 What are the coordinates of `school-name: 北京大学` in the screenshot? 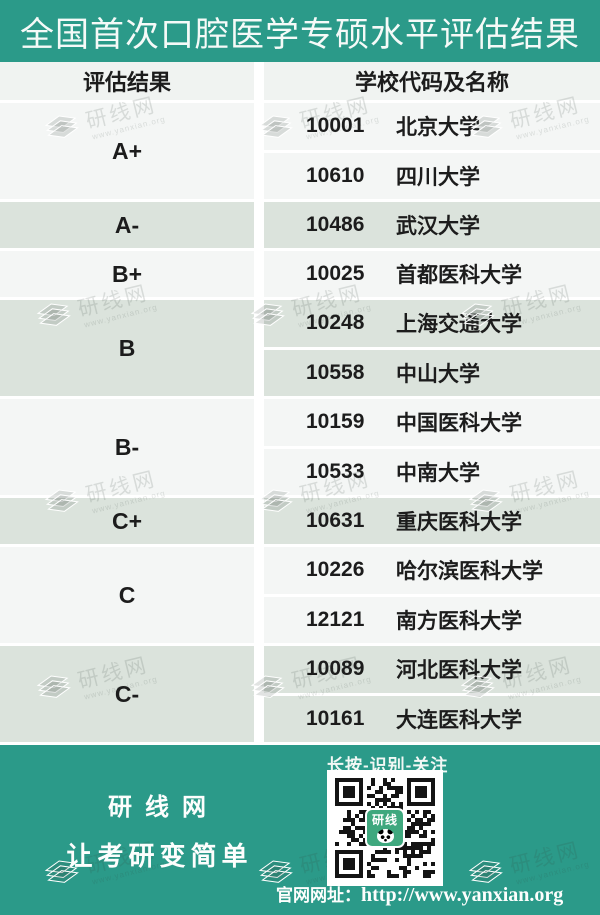 It's located at (438, 128).